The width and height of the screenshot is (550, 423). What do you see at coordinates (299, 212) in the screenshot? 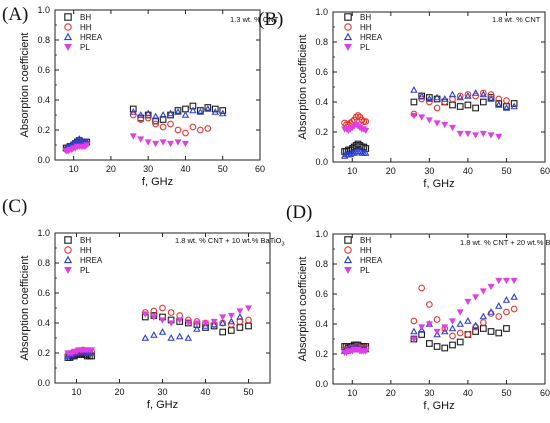
I see `panel-letter: (D)` at bounding box center [299, 212].